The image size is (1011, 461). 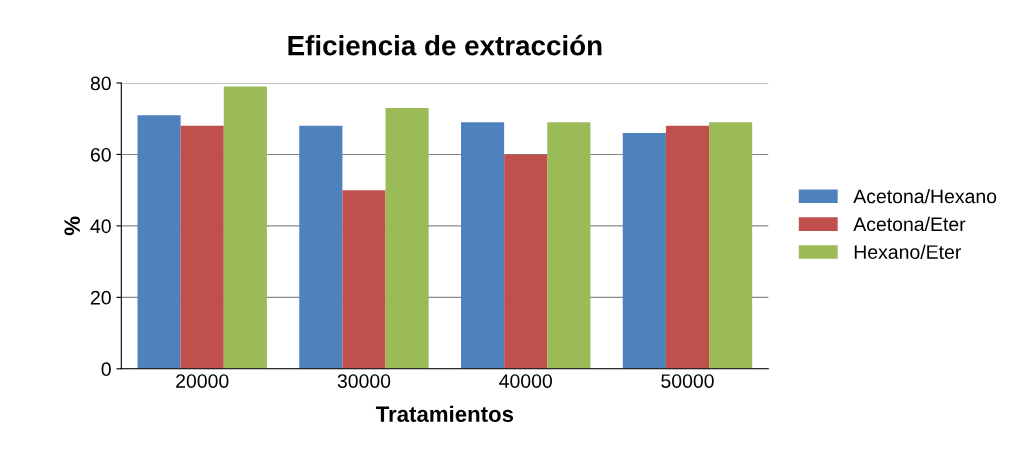 I want to click on x-tick-label: 40000, so click(x=525, y=381).